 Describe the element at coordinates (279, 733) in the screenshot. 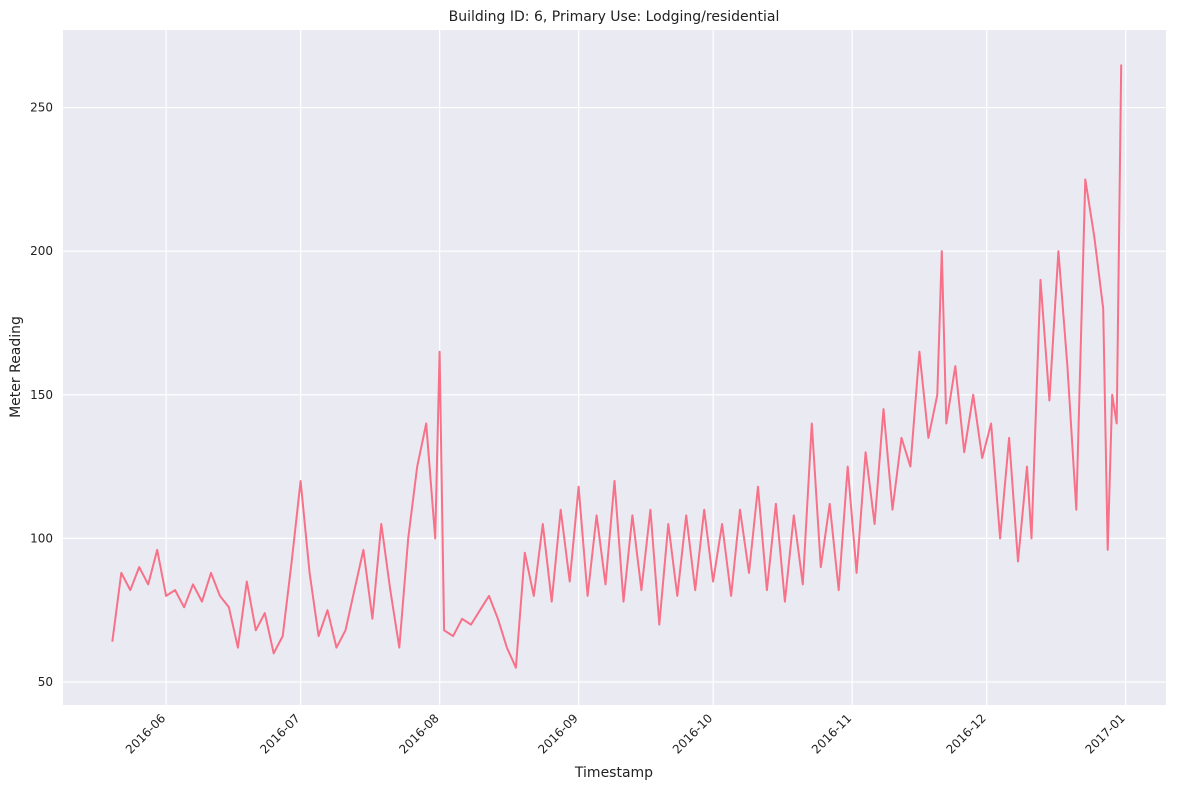

I see `x-tick-label: 2016-07` at that location.